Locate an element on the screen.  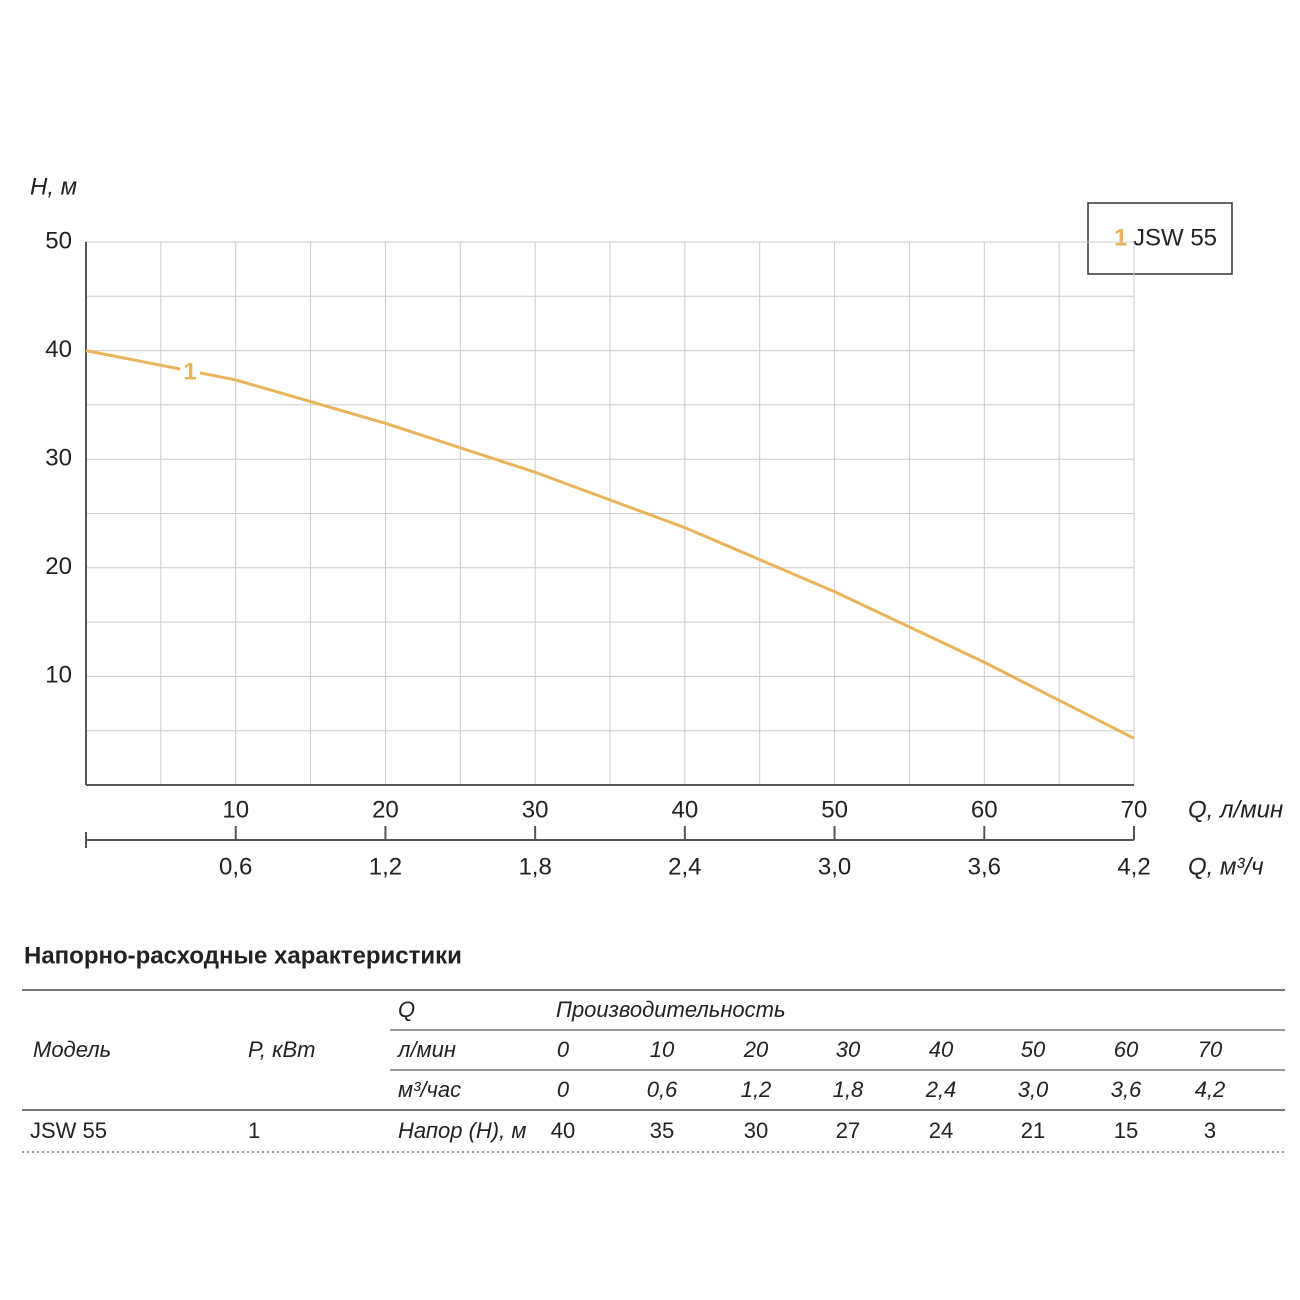
table-header: м³/час is located at coordinates (429, 1089).